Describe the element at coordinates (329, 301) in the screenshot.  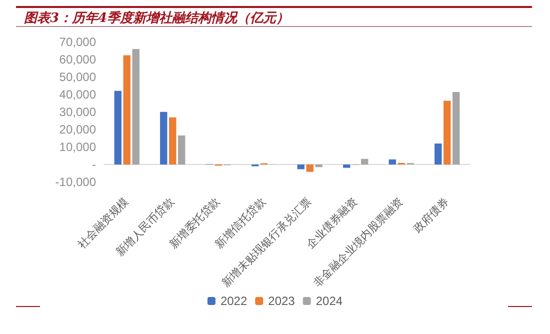
I see `legend-label: 2024` at that location.